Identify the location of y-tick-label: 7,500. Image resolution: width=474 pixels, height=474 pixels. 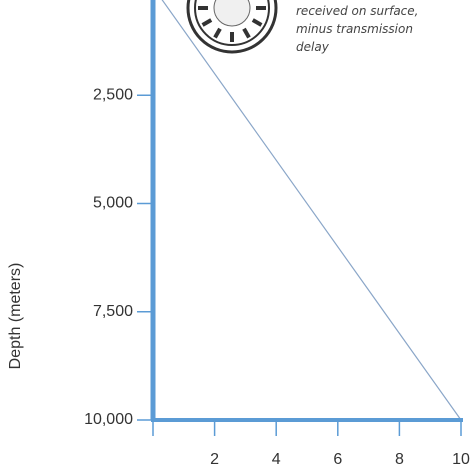
(113, 311).